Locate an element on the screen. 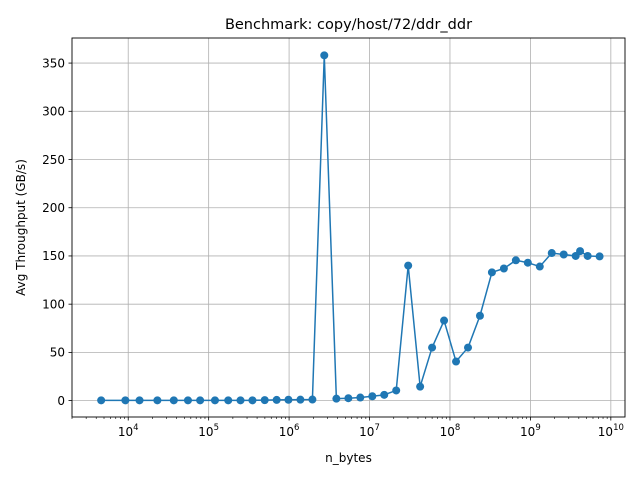  chart-title: Benchmark: copy/host/72/ddr_ddr is located at coordinates (348, 25).